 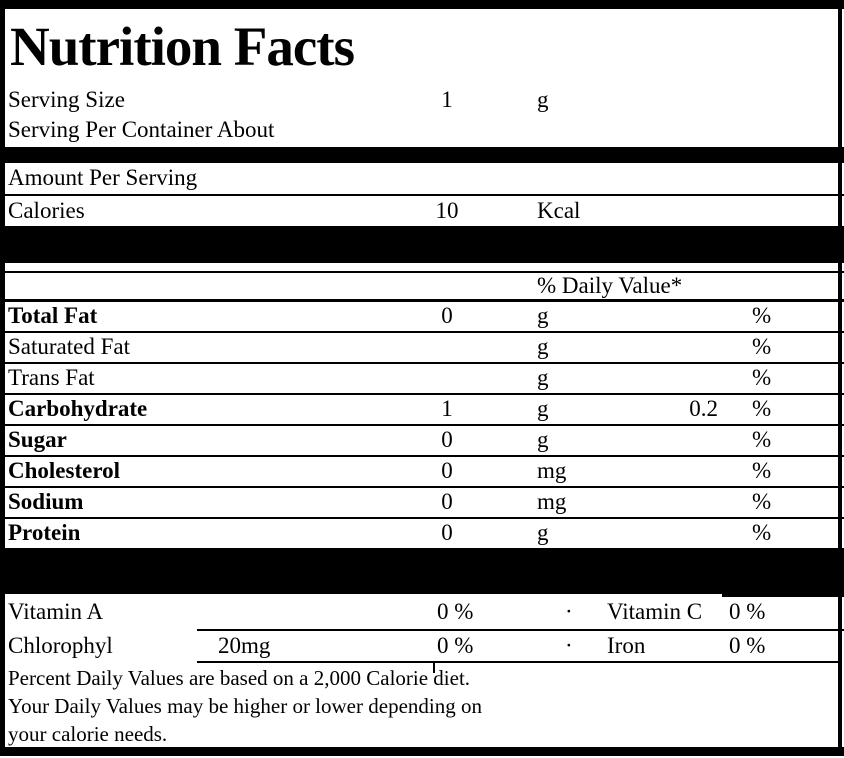 I want to click on nutrient-row: Carbohydrate 1 g 0.2 %, so click(x=422, y=410).